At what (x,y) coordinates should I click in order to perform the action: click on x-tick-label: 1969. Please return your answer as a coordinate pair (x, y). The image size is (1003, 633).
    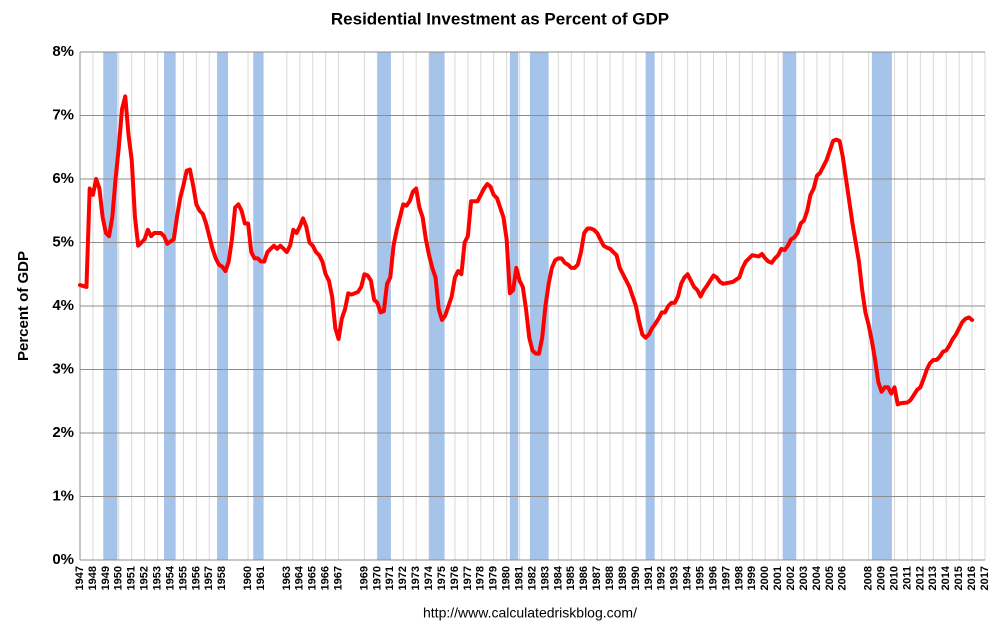
    Looking at the image, I should click on (364, 578).